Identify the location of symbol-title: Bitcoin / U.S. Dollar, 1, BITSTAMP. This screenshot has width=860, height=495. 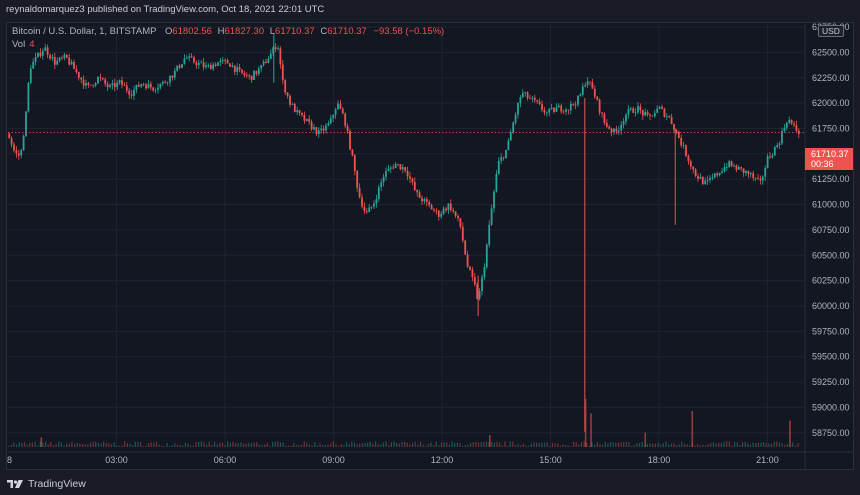
(84, 31).